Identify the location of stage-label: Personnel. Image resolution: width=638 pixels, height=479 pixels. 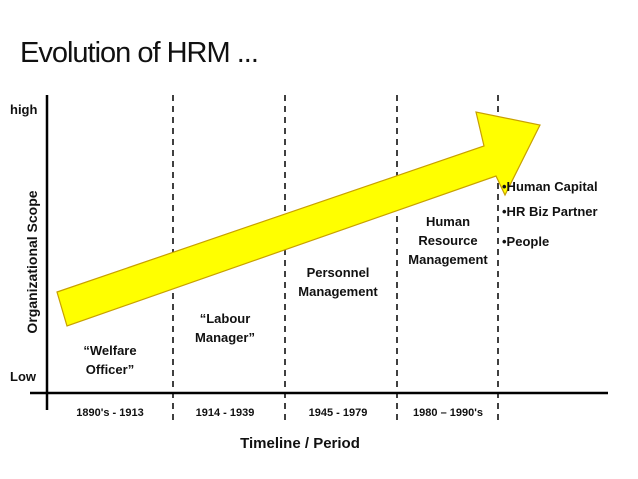
(338, 272).